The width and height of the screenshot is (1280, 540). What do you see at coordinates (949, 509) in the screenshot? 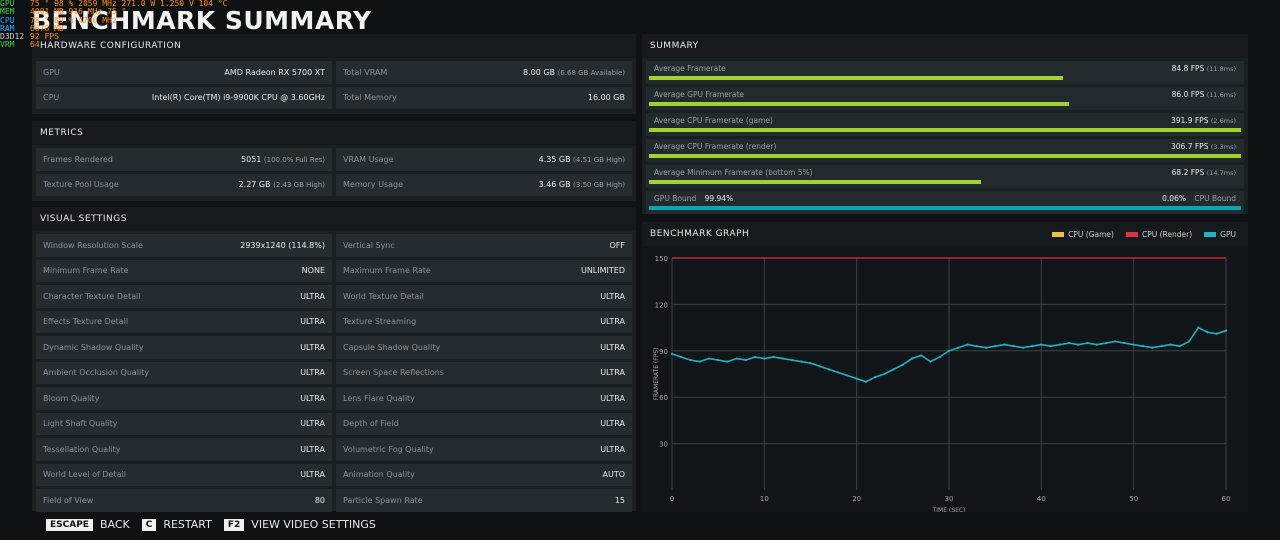
I see `x-axis-label: TIME (SEC)` at bounding box center [949, 509].